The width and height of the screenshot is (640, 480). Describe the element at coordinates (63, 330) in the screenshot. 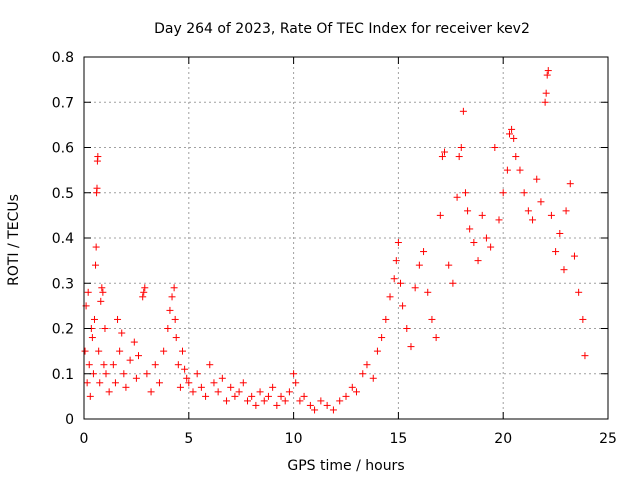

I see `y-tick-label: 0.2` at that location.